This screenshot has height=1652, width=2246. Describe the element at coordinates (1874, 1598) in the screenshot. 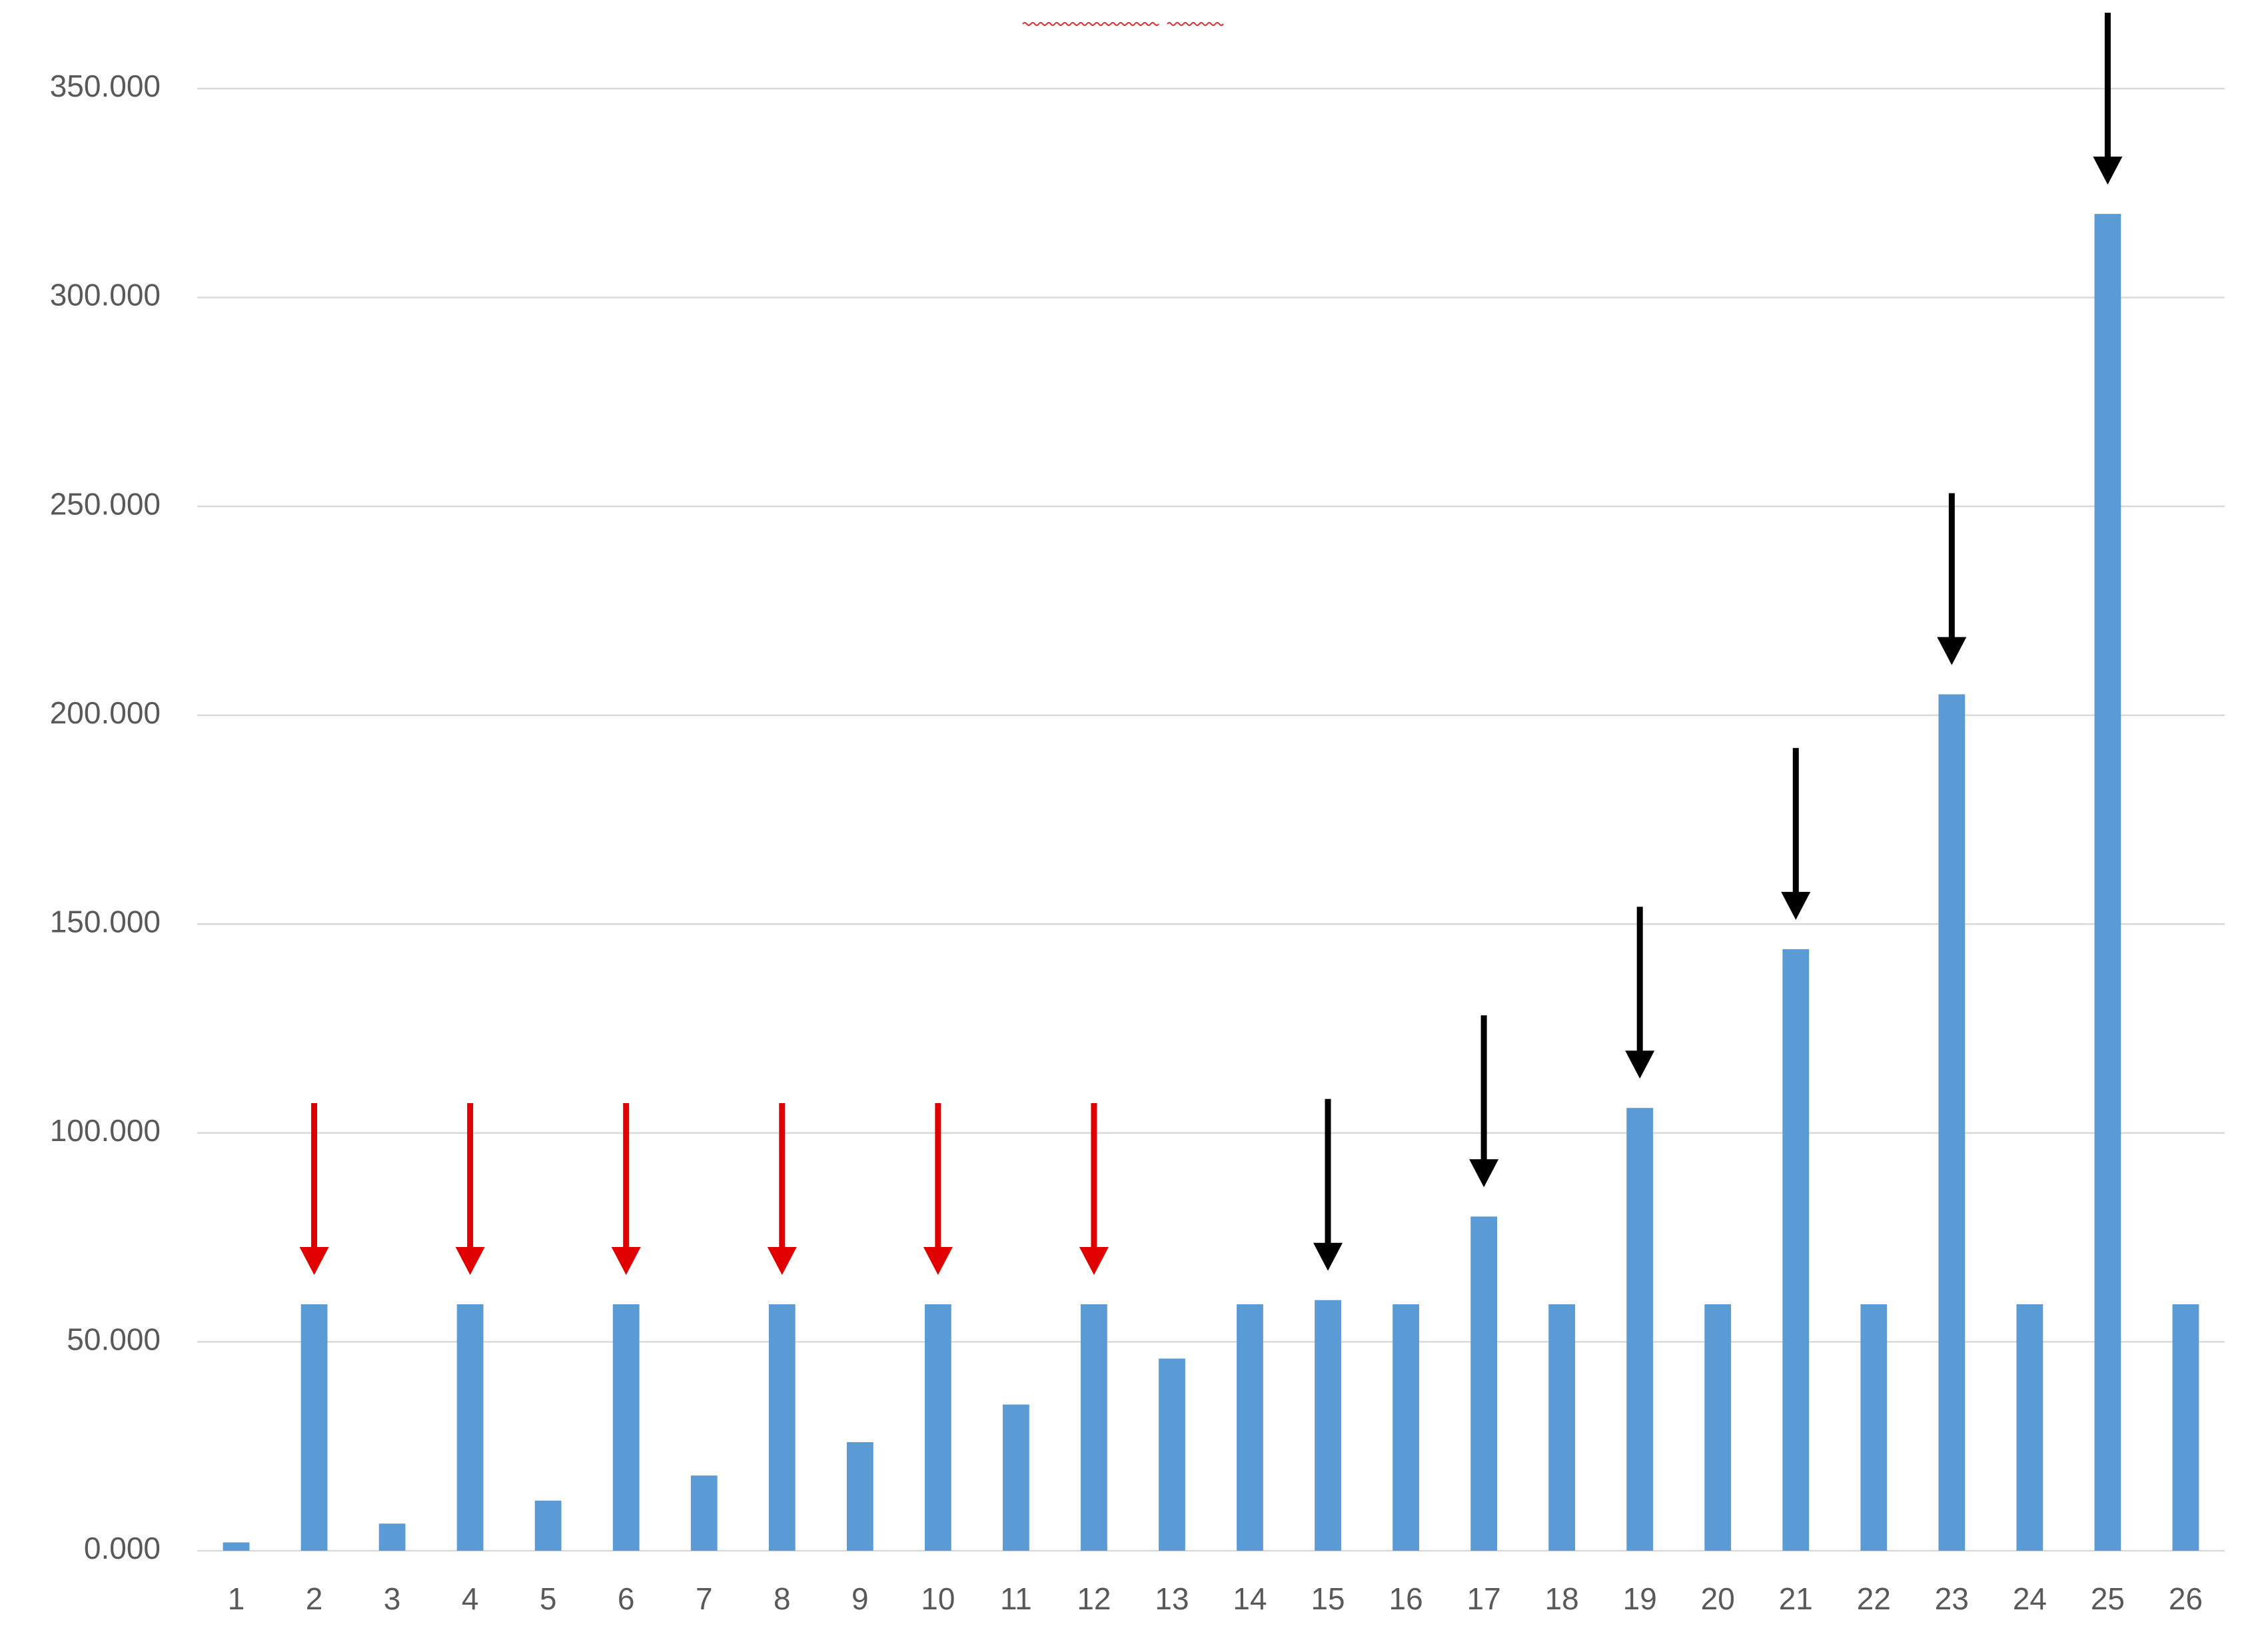

I see `x-tick-label: 22` at that location.